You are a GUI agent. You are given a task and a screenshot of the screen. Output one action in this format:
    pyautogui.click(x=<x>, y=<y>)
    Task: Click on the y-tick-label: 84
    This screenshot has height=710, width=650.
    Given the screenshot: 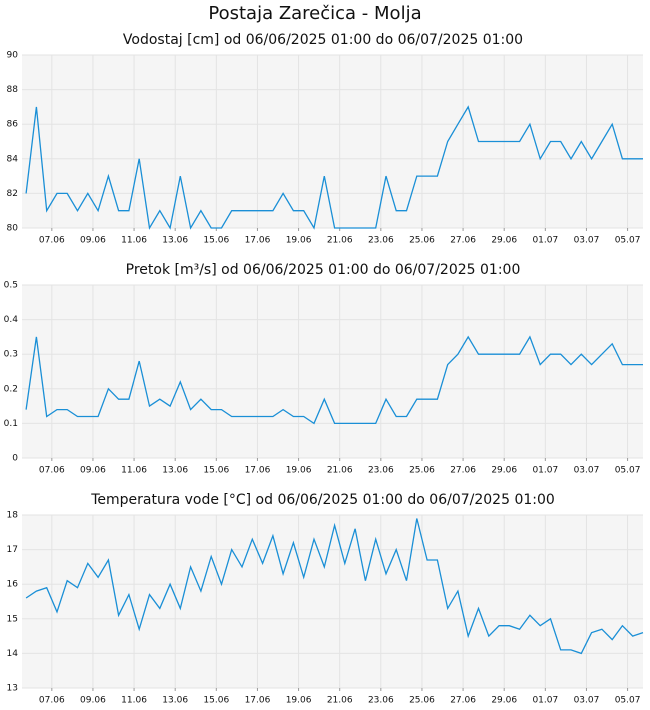 What is the action you would take?
    pyautogui.click(x=13, y=159)
    